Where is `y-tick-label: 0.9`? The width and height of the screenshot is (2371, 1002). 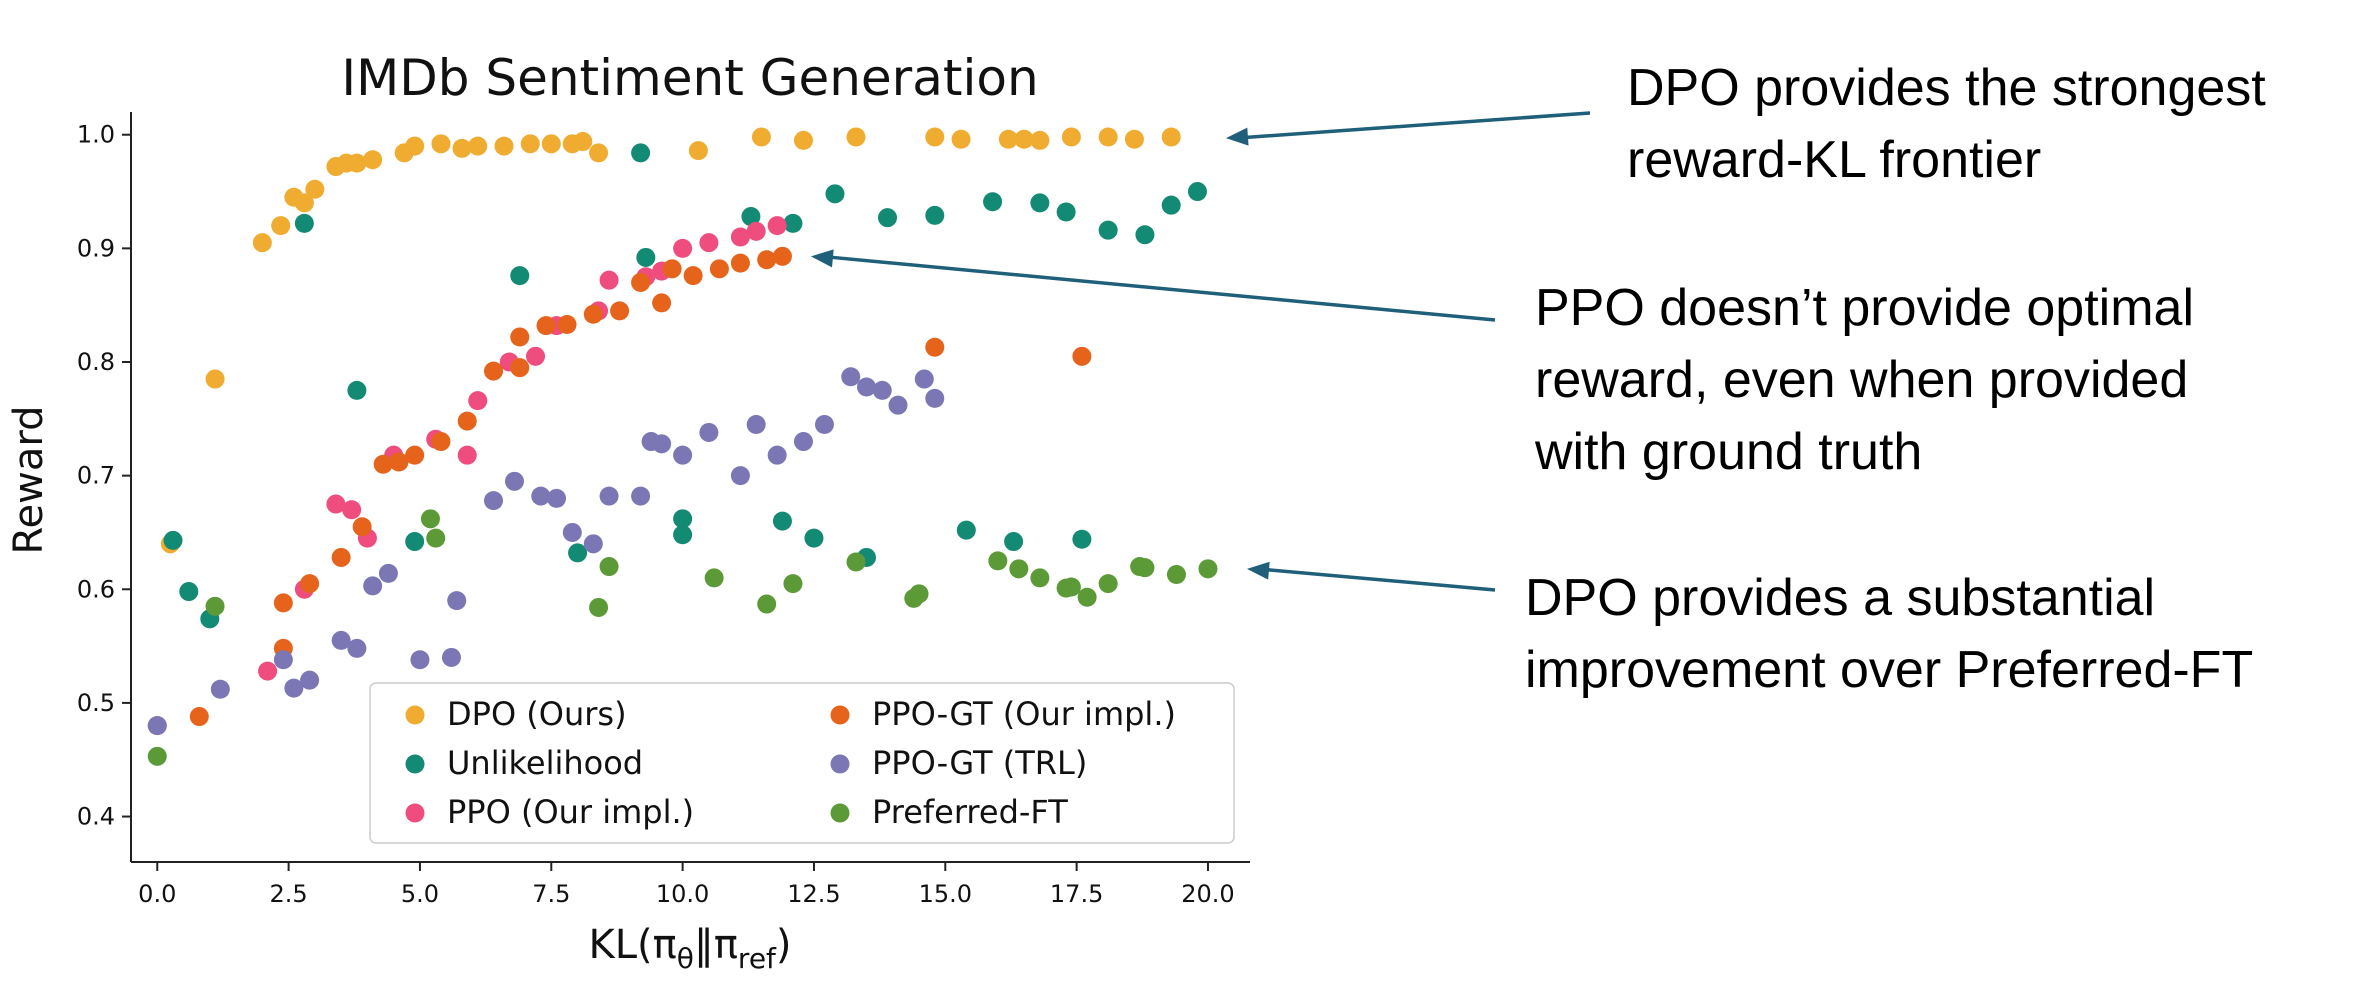
y-tick-label: 0.9 is located at coordinates (96, 248).